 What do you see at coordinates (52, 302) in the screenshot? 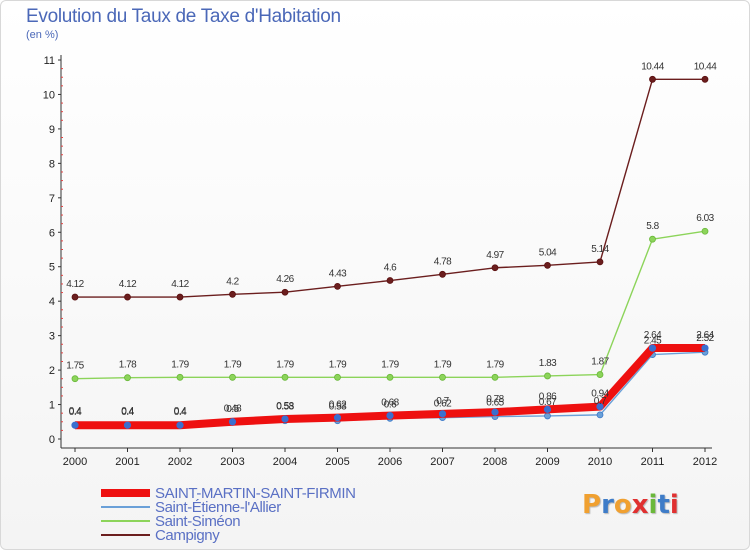
I see `y-tick-label: 4` at bounding box center [52, 302].